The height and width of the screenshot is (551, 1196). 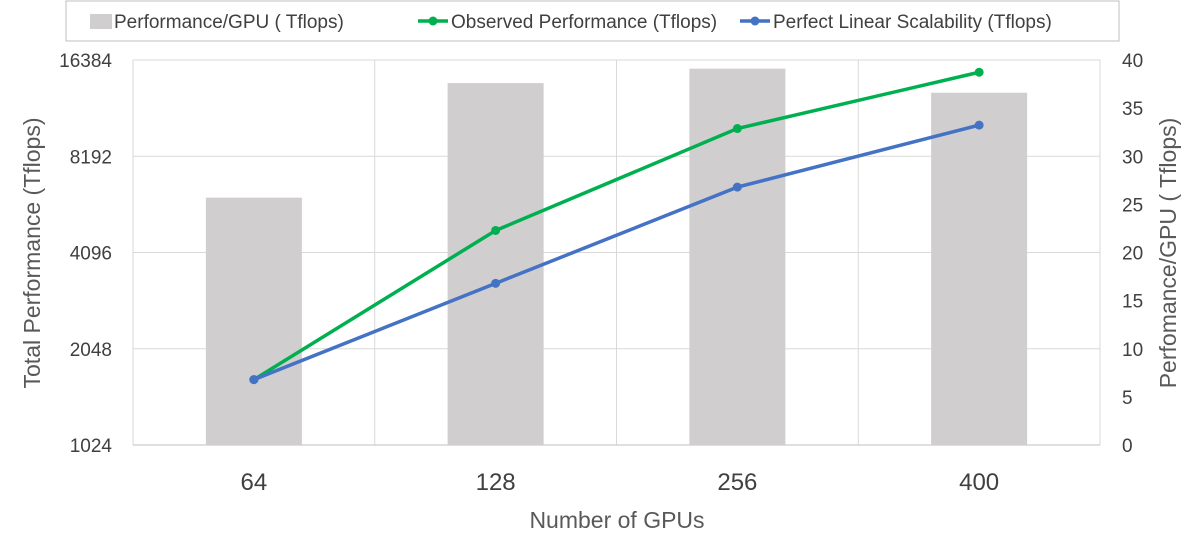 I want to click on right-axis-ticks: 0 5 10 15 20 25 30 35 40, so click(x=1132, y=254).